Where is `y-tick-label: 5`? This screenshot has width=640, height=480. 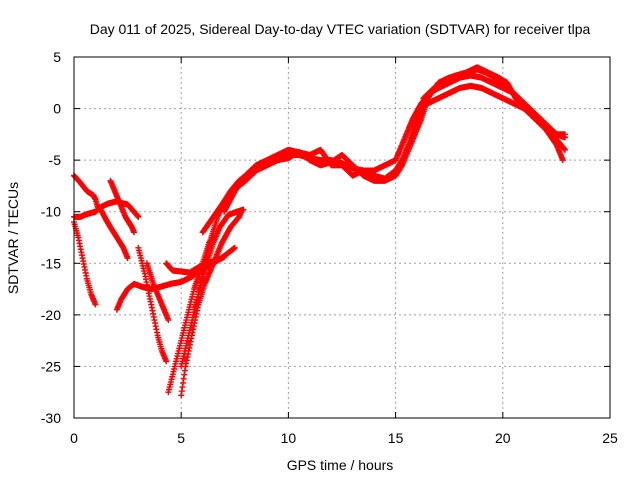
y-tick-label: 5 is located at coordinates (57, 57).